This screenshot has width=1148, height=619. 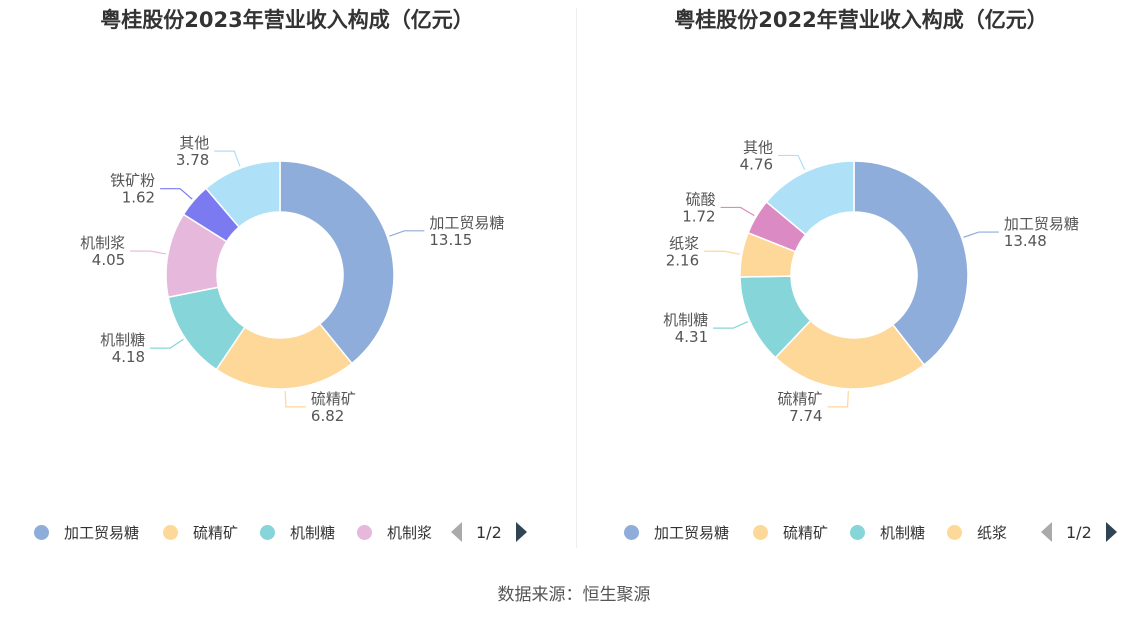 What do you see at coordinates (698, 216) in the screenshot?
I see `slice-value-label: 1.72` at bounding box center [698, 216].